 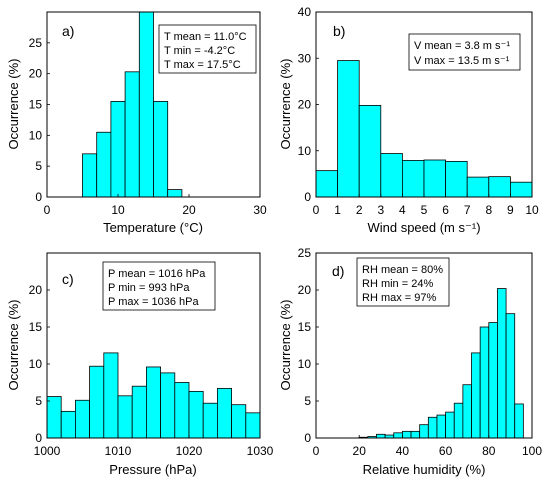 I want to click on x-tick-label: 9, so click(x=510, y=210).